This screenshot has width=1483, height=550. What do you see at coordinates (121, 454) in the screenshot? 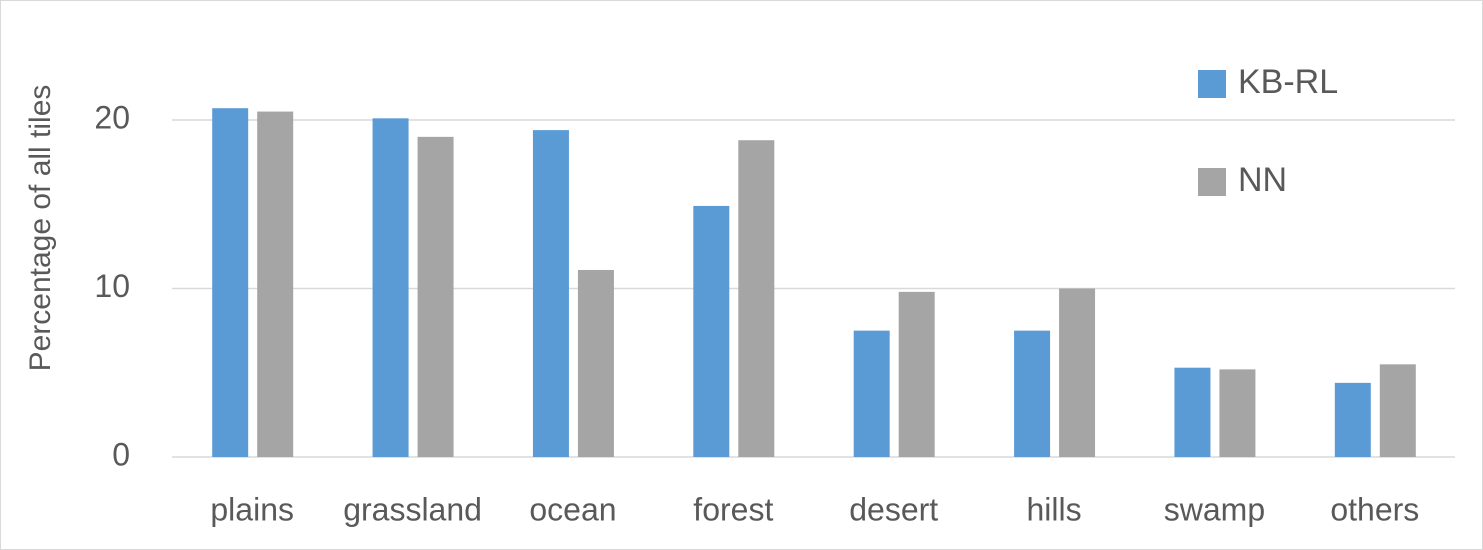
I see `y-tick-label: 0` at bounding box center [121, 454].